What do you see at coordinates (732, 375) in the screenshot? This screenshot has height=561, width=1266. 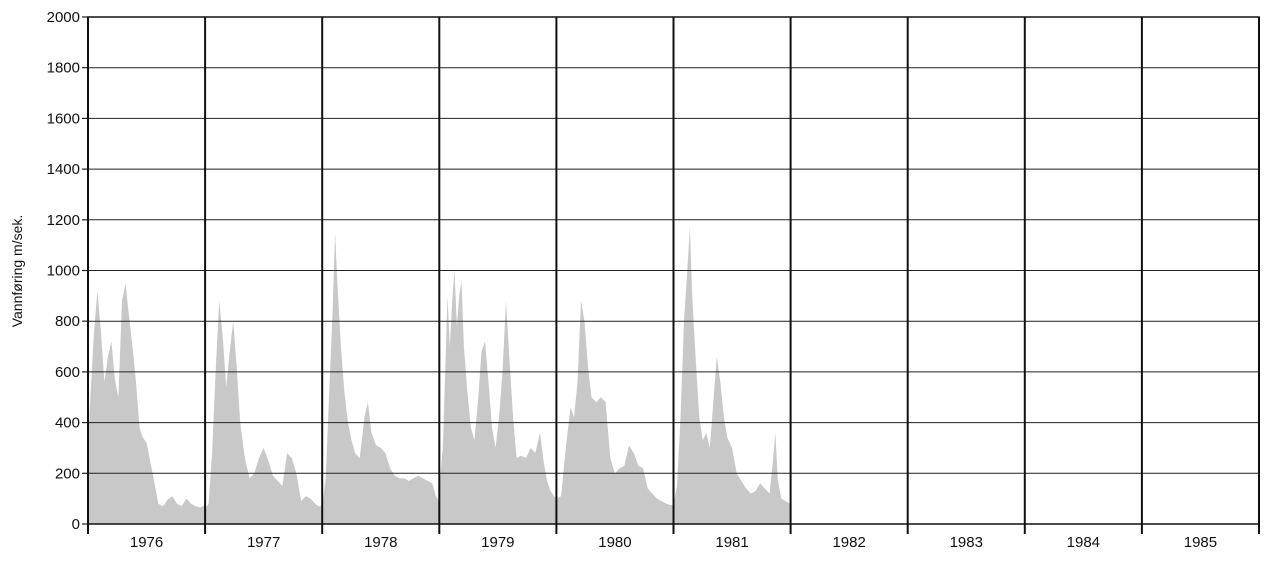 I see `flow-area-1981` at bounding box center [732, 375].